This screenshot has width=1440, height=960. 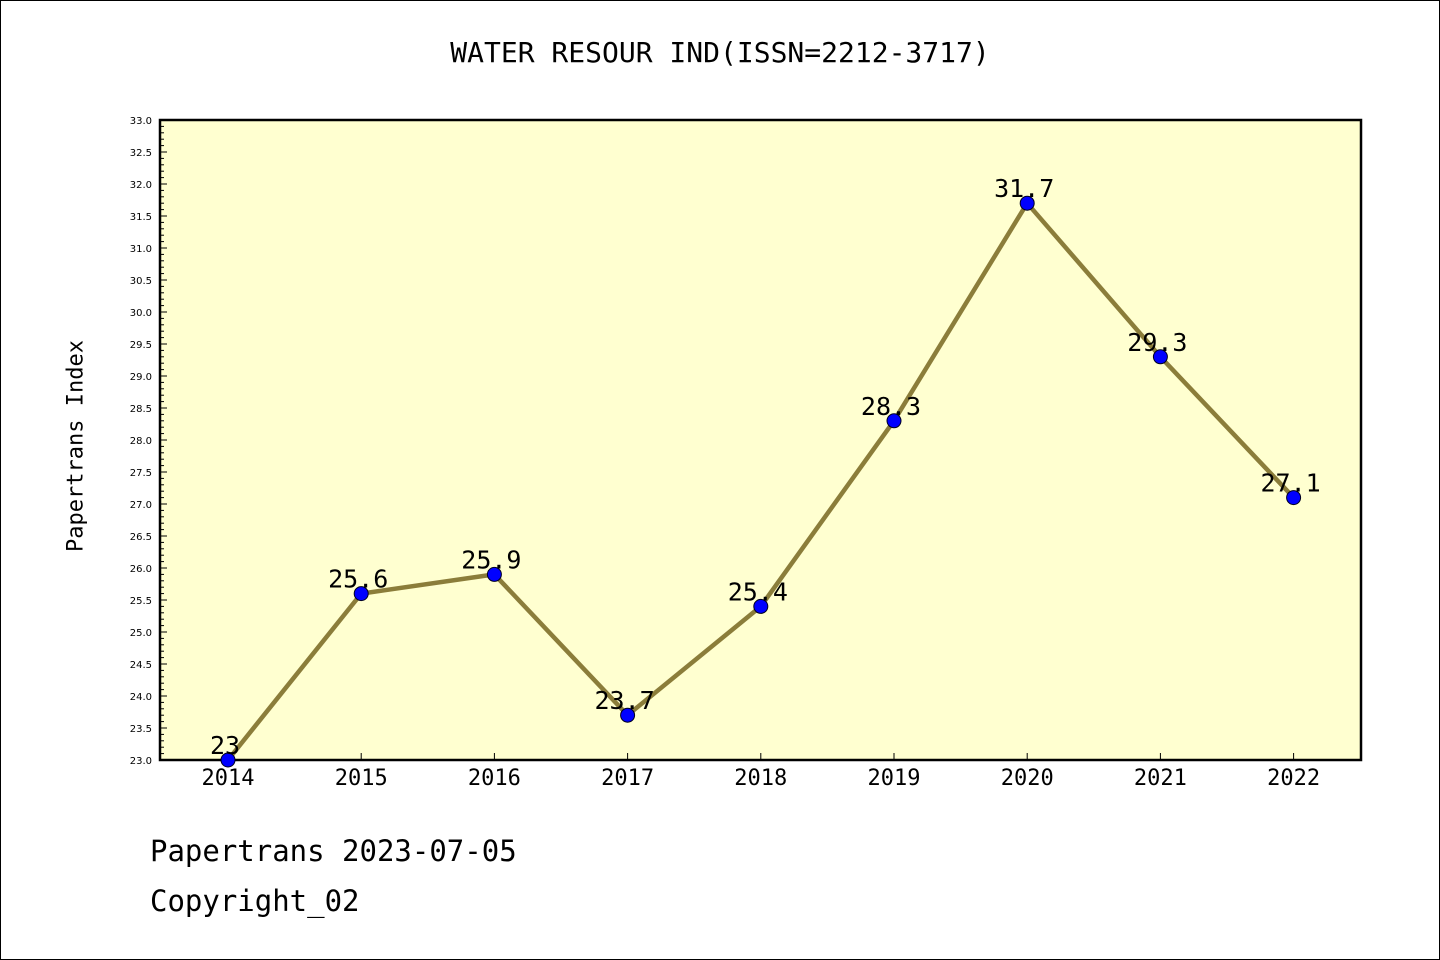 I want to click on footer-date: Papertrans 2023-07-05, so click(x=333, y=851).